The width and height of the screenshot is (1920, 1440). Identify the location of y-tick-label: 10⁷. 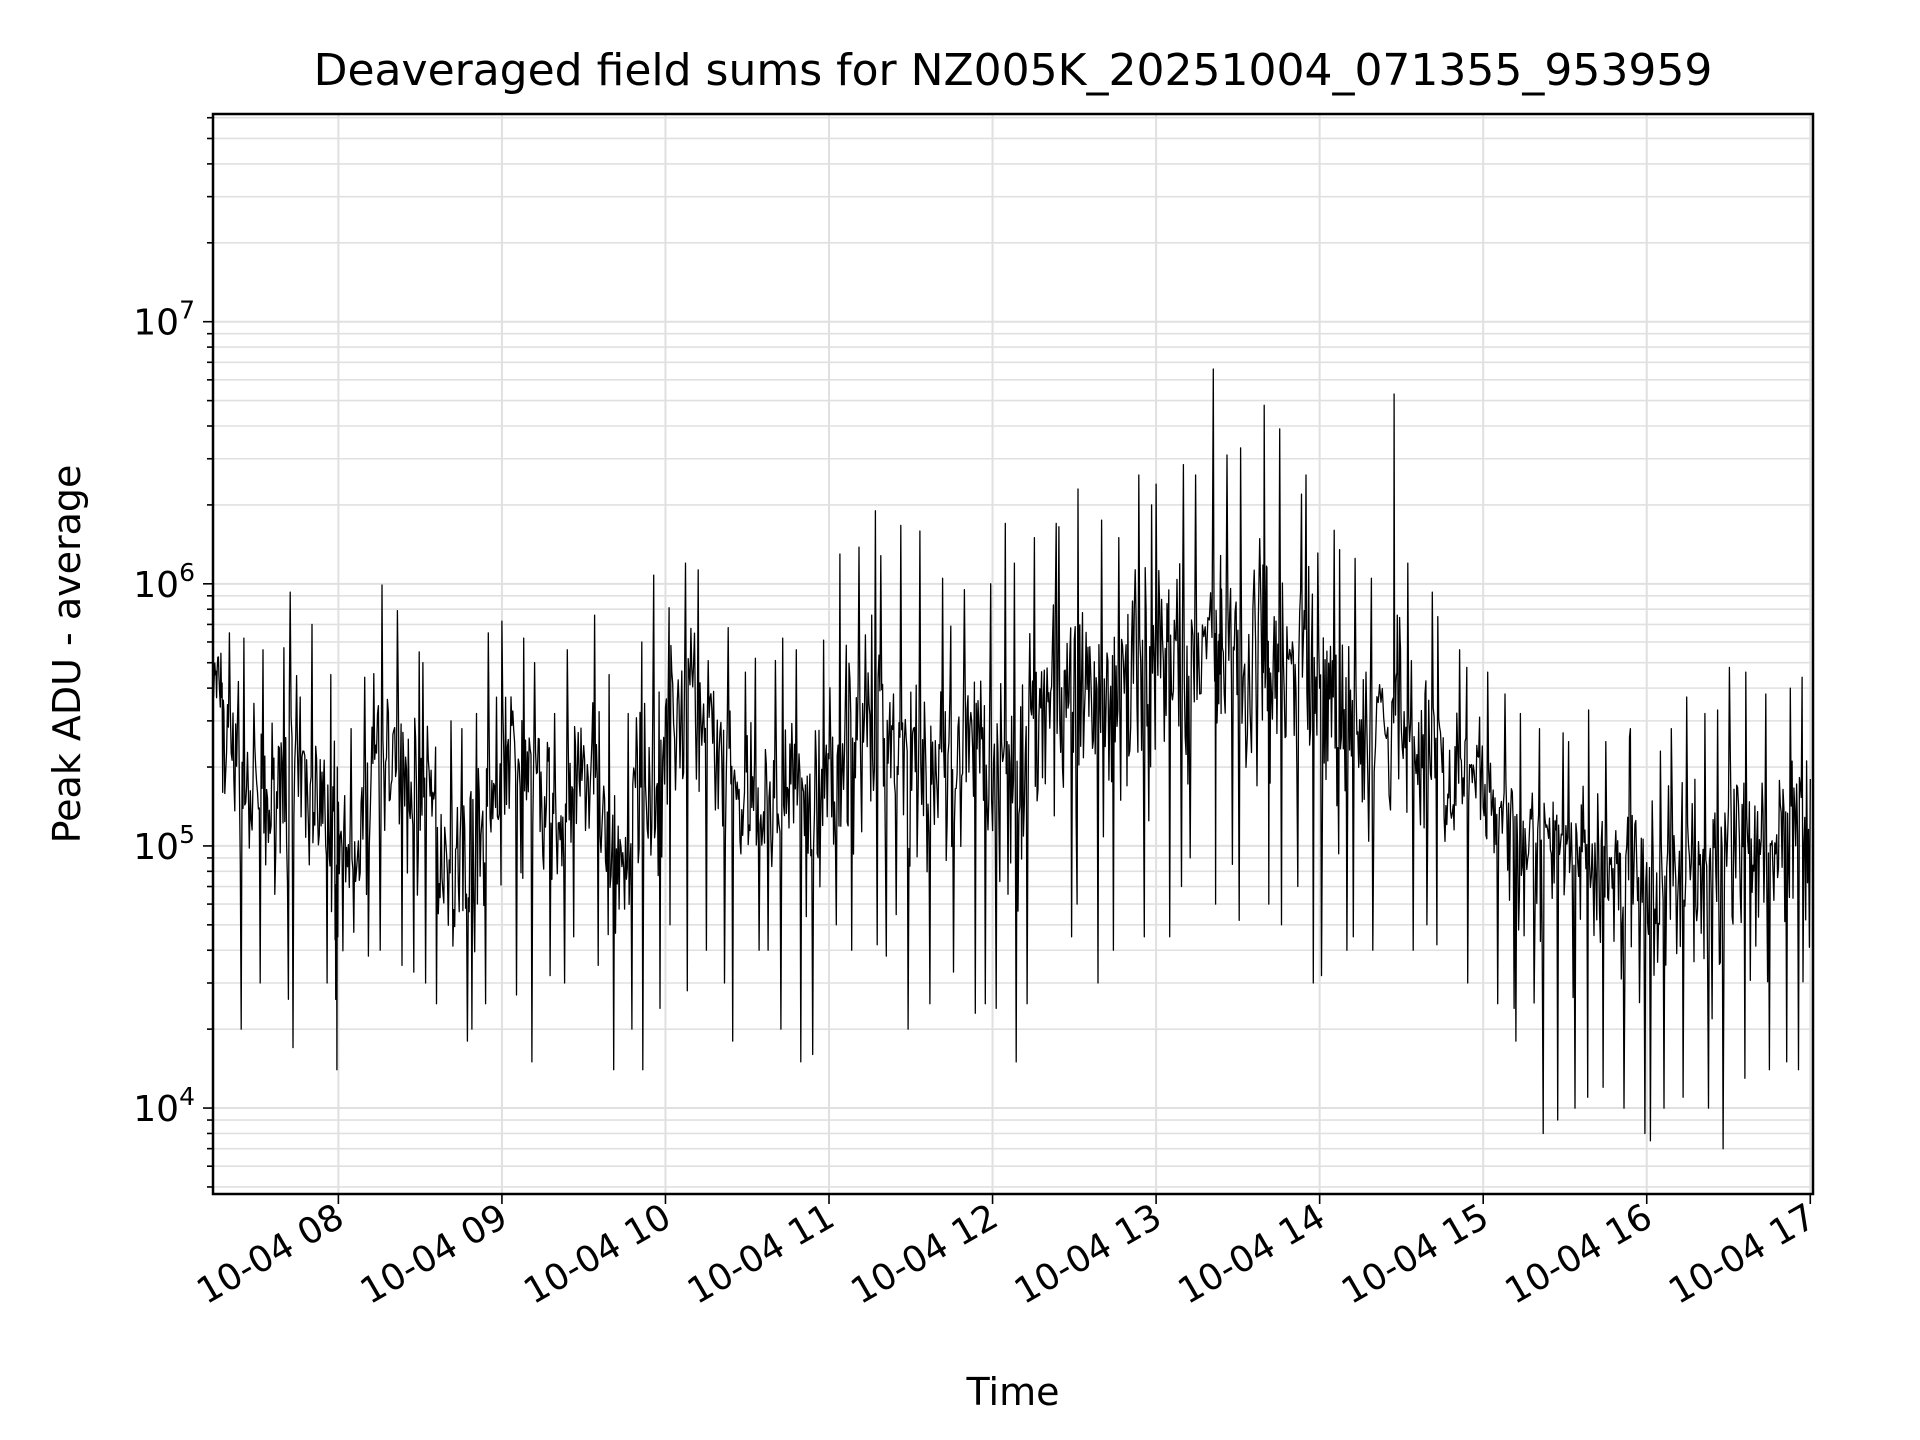
(164, 320).